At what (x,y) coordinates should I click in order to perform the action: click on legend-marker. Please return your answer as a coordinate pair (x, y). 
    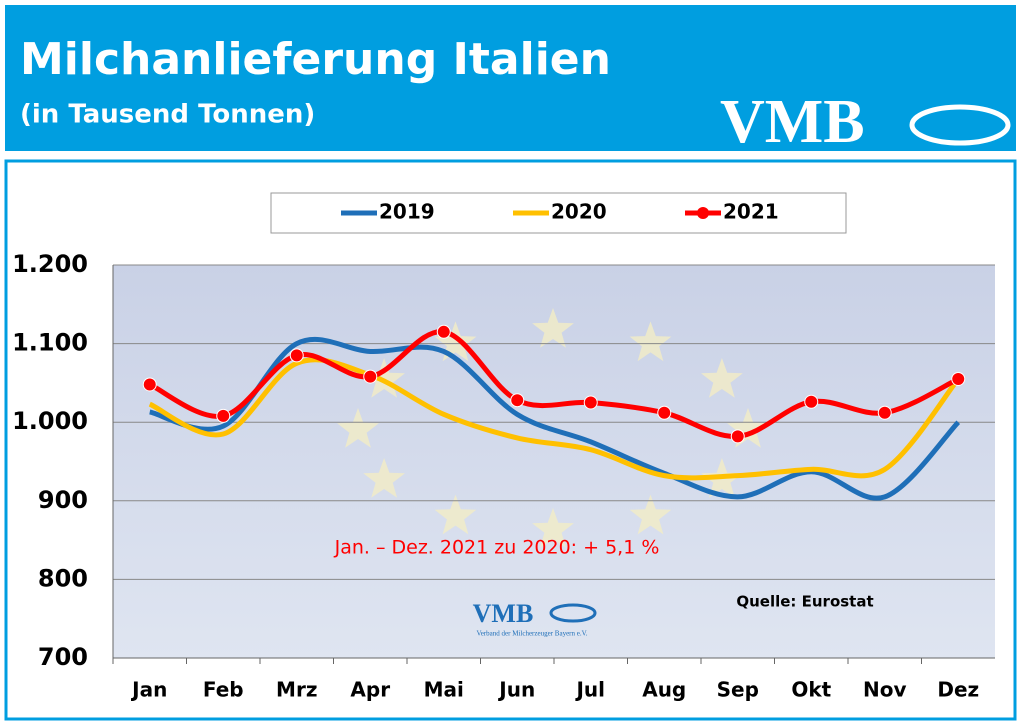
    Looking at the image, I should click on (703, 213).